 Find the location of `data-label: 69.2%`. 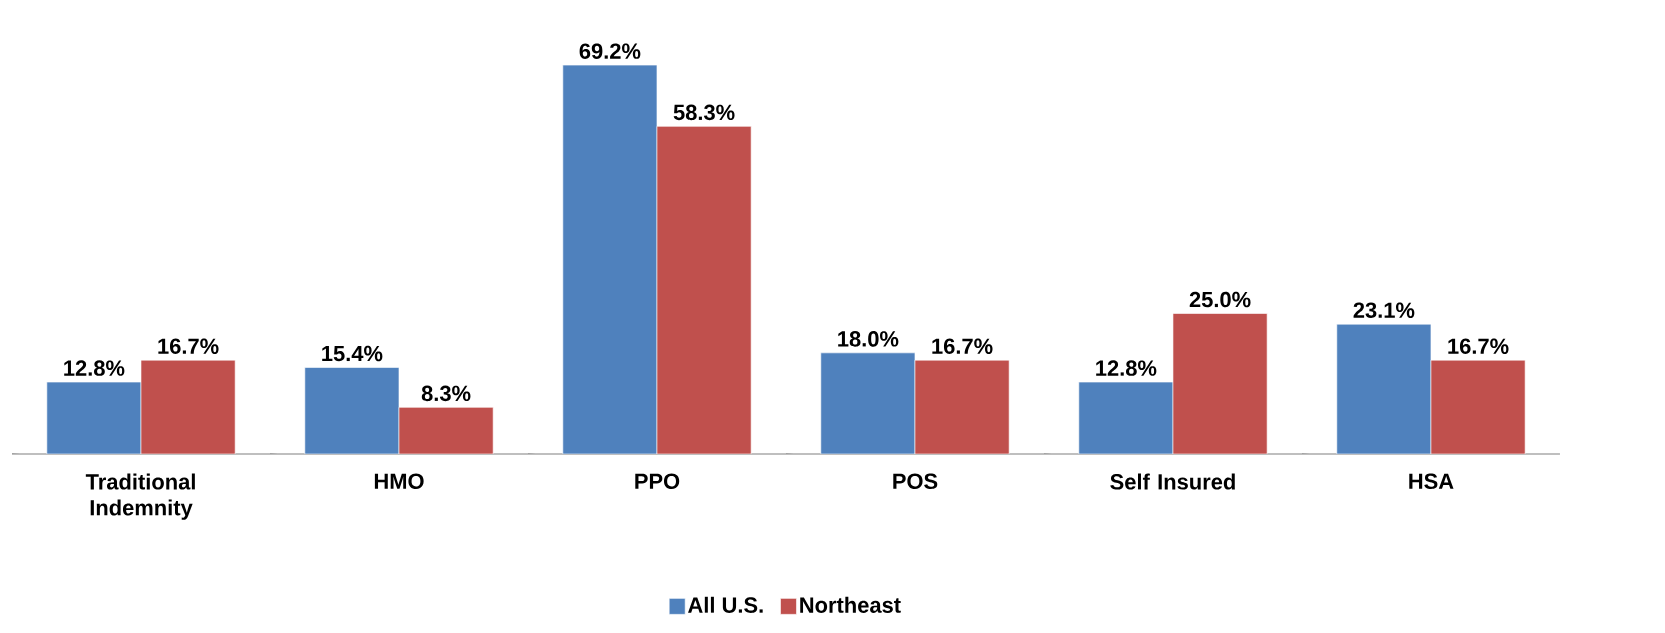

data-label: 69.2% is located at coordinates (610, 51).